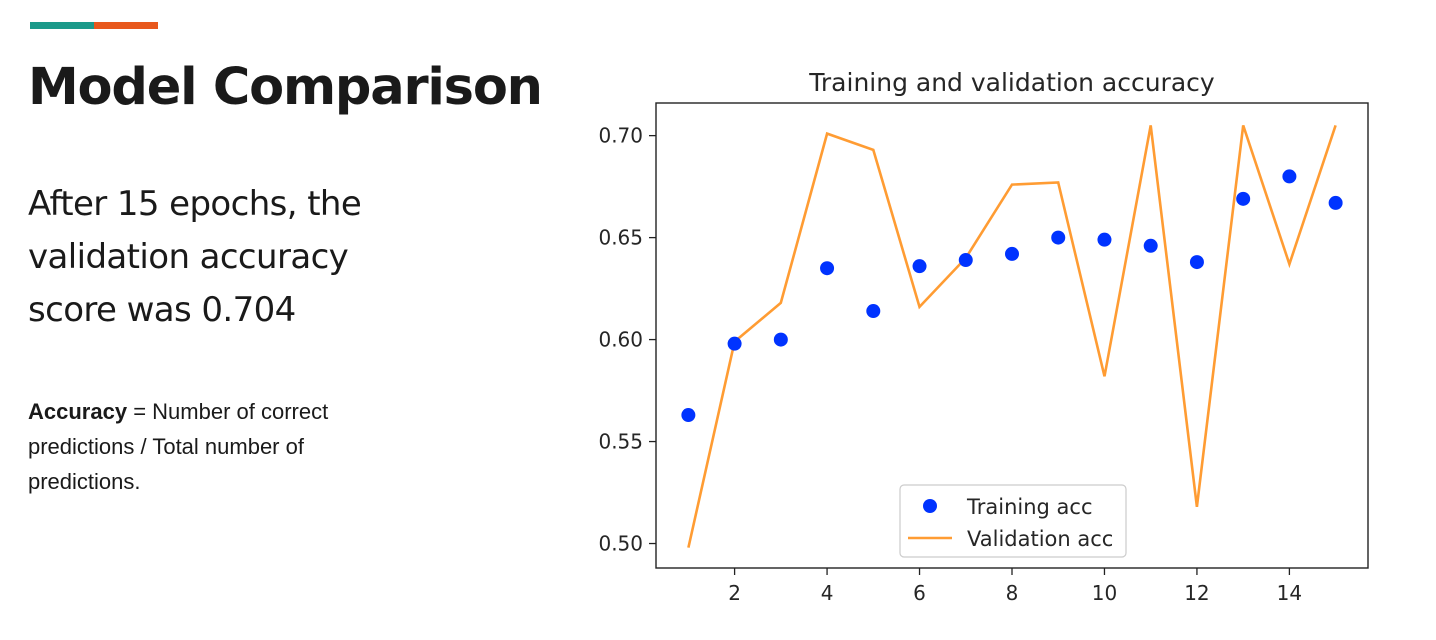  I want to click on definition-text: = Number of correct, so click(228, 411).